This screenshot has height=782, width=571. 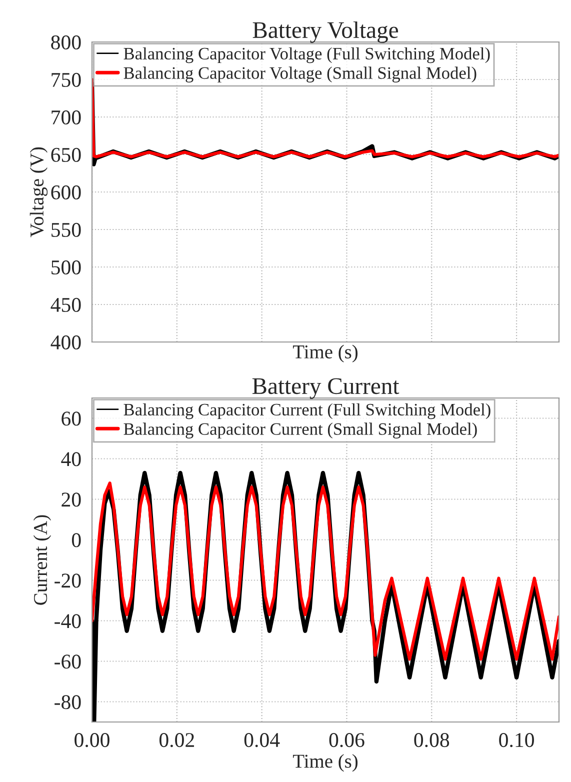 What do you see at coordinates (325, 32) in the screenshot?
I see `chart-title: Battery Voltage` at bounding box center [325, 32].